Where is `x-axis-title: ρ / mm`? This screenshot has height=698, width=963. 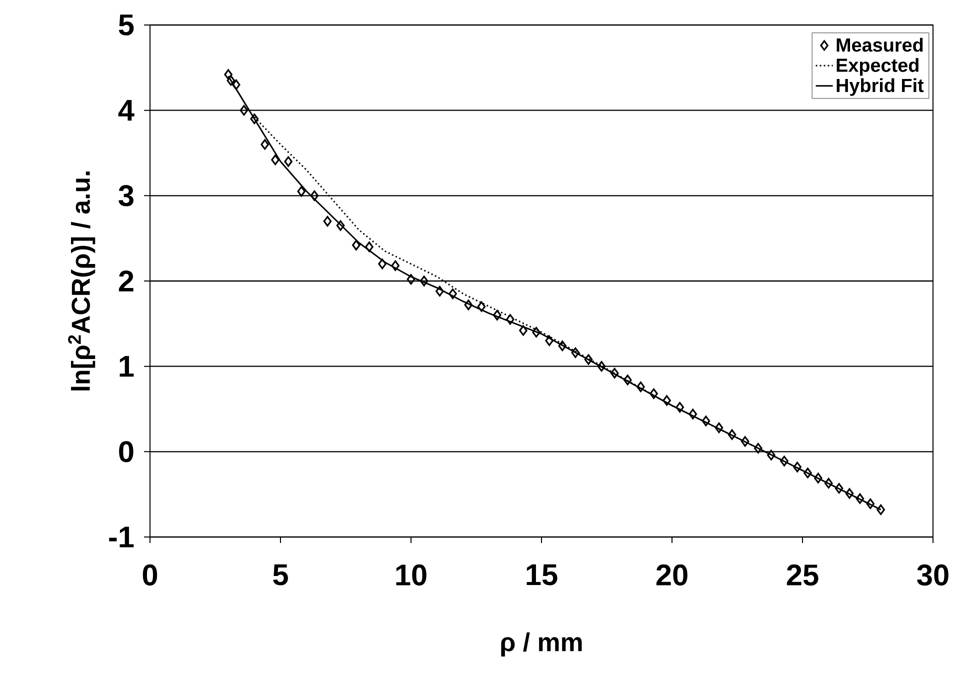 x-axis-title: ρ / mm is located at coordinates (541, 644).